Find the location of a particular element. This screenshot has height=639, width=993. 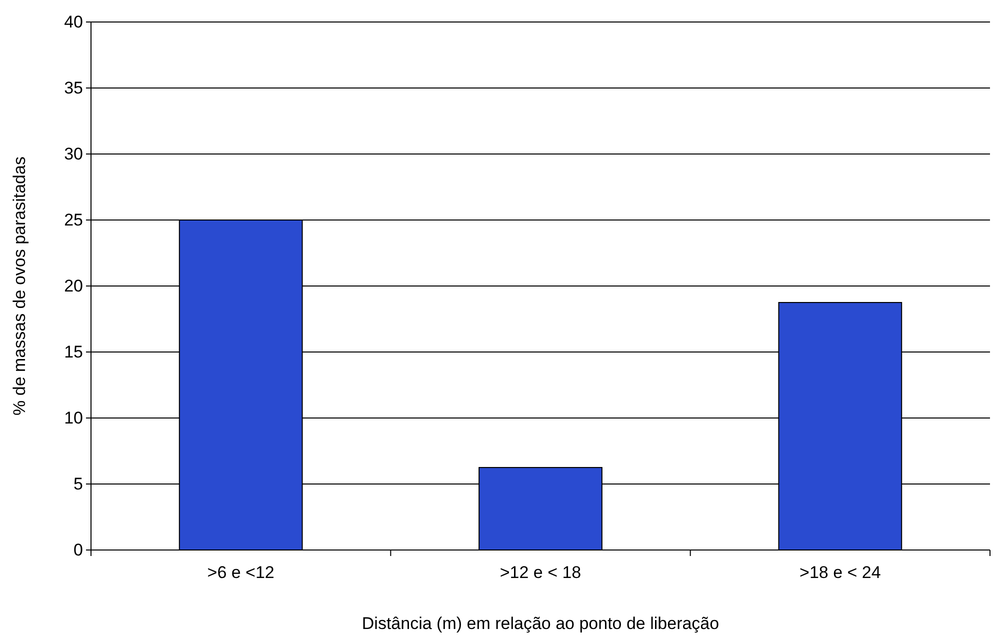

y-tick-label: 10 is located at coordinates (73, 418).